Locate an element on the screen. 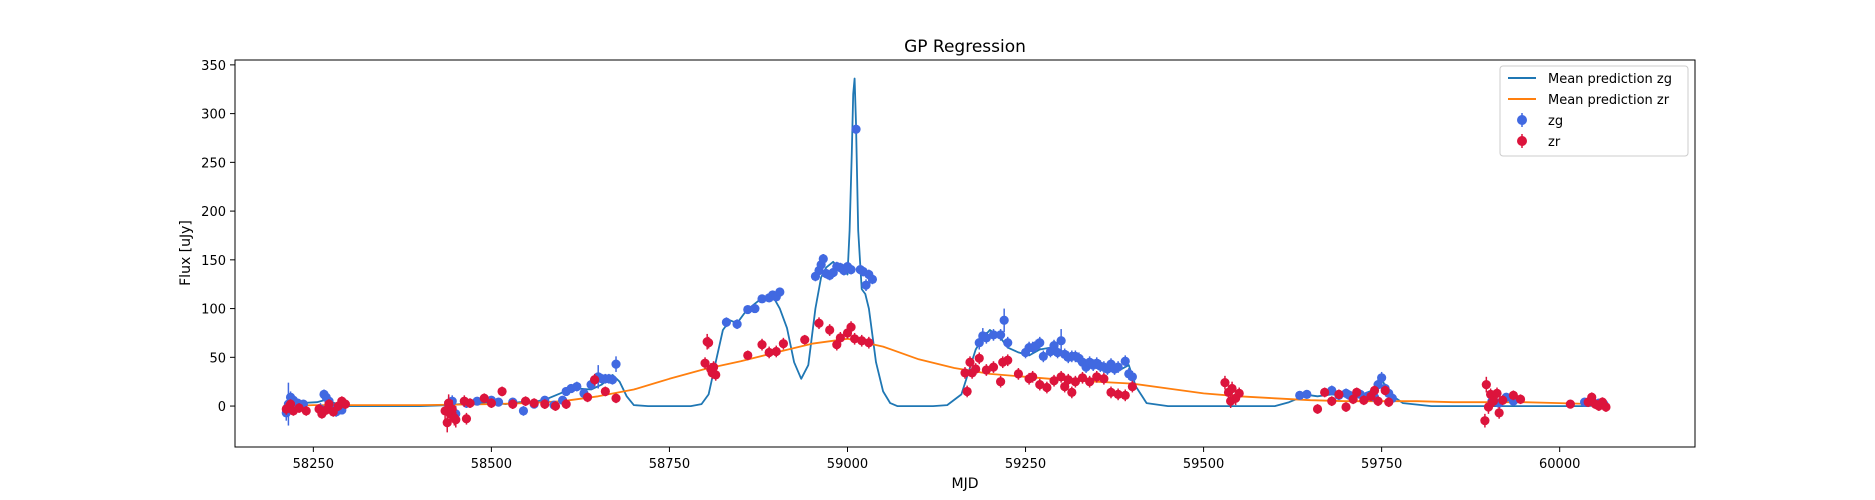  legend-label-zr-line: Mean prediction zr is located at coordinates (1609, 100).